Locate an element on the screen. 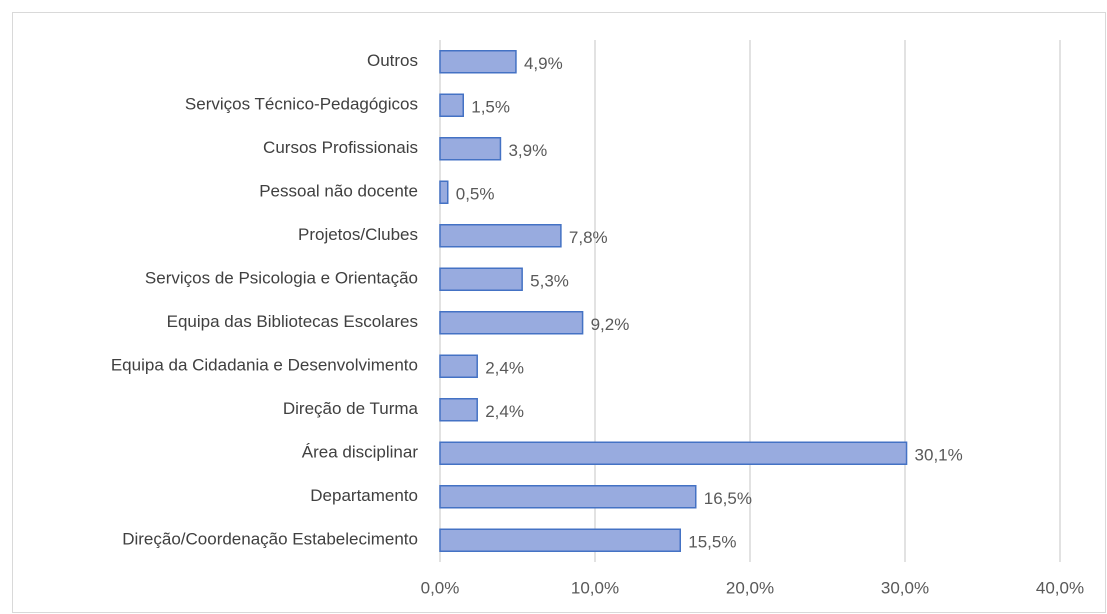  y-tick-label: Direção/Coordenação Estabelecimento is located at coordinates (270, 539).